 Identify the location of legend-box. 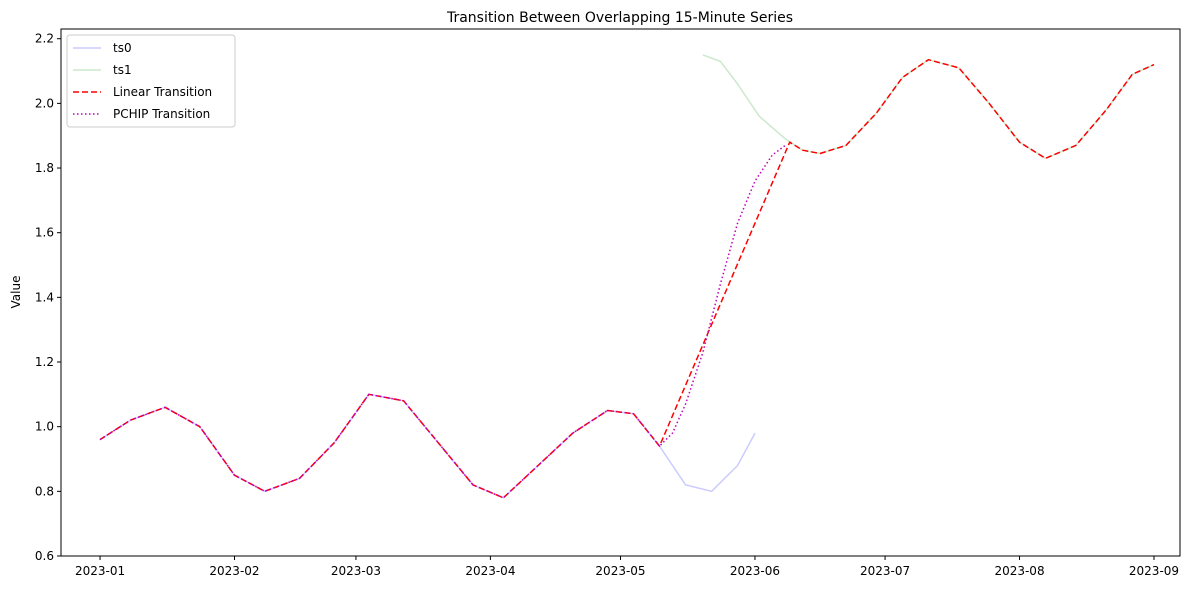
(151, 81).